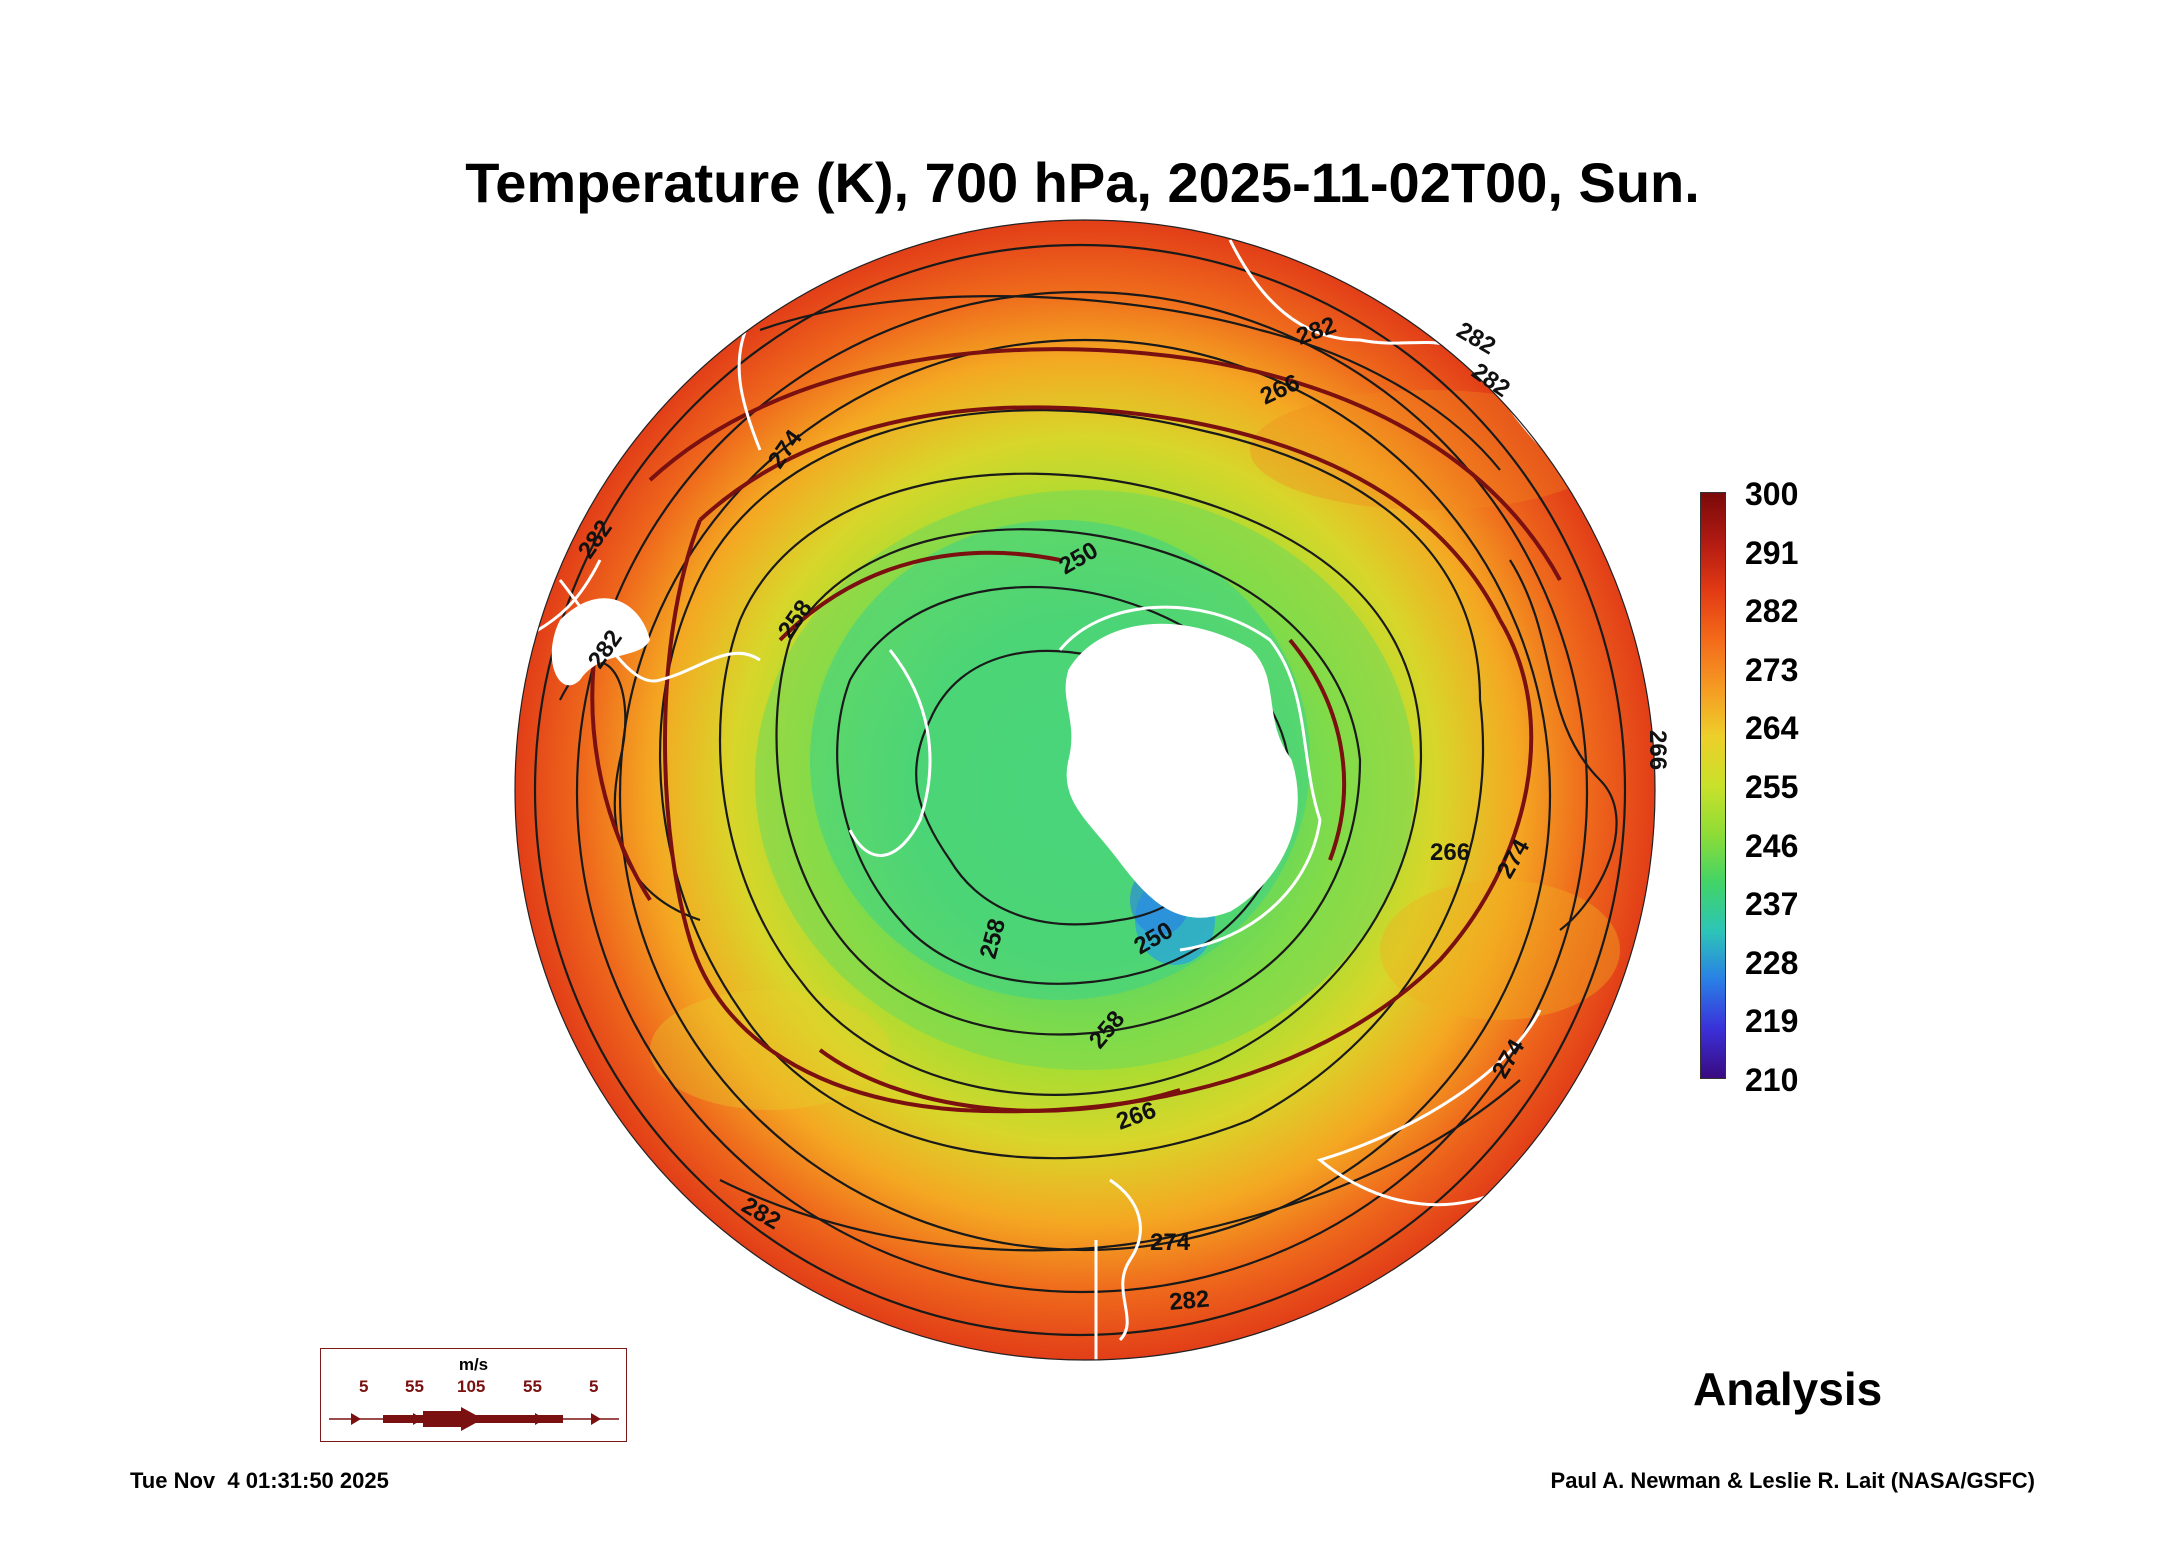  What do you see at coordinates (1788, 1389) in the screenshot?
I see `analysis-label: Analysis` at bounding box center [1788, 1389].